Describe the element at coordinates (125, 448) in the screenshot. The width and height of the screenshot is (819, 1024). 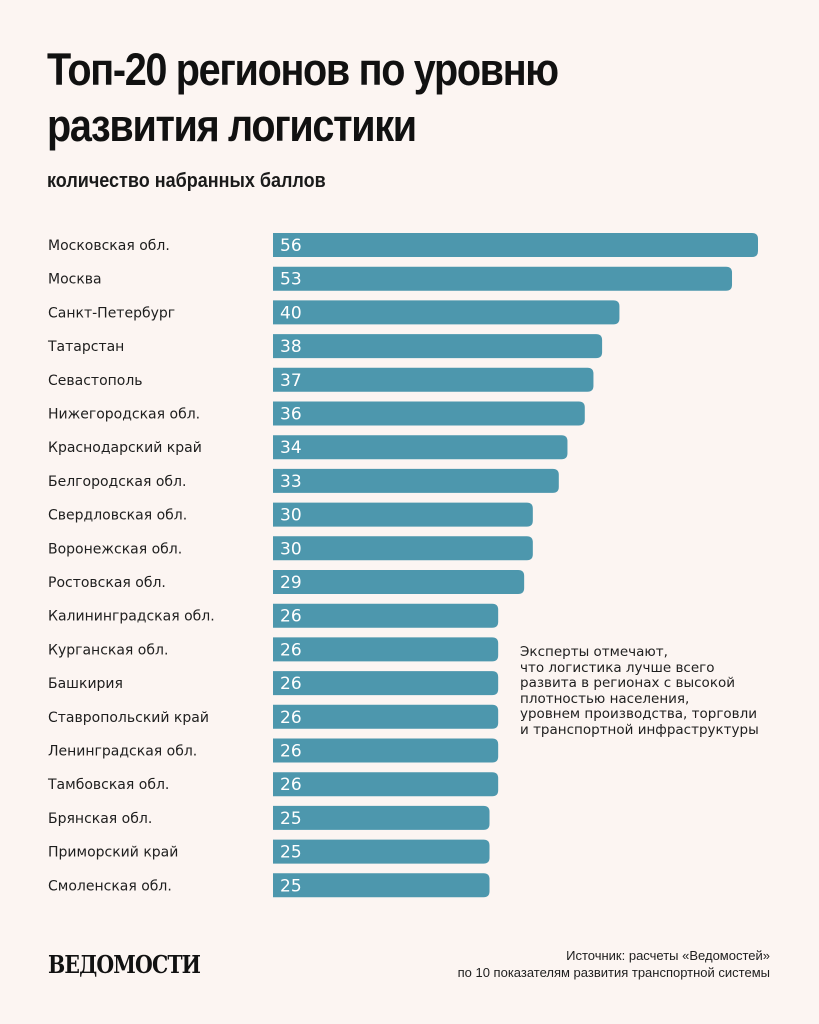
I see `category-label: Краснодарский край` at that location.